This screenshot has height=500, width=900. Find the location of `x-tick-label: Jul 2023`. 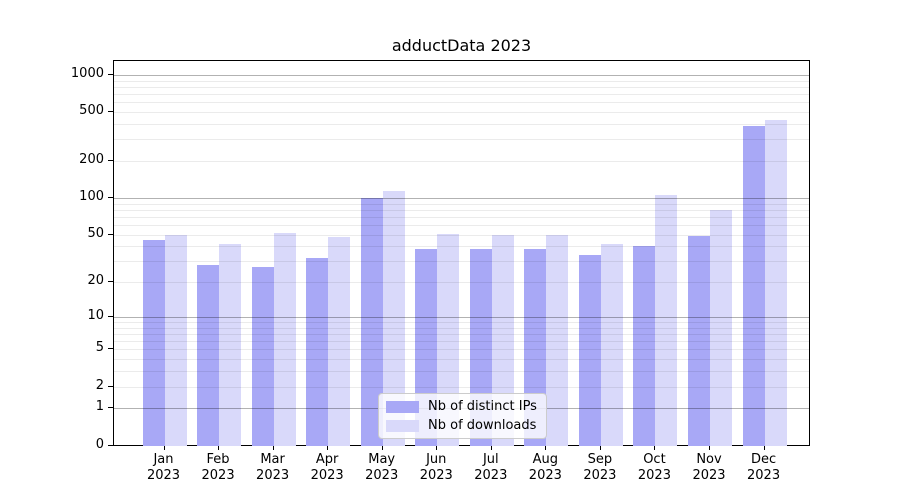

x-tick-label: Jul 2023 is located at coordinates (491, 467).